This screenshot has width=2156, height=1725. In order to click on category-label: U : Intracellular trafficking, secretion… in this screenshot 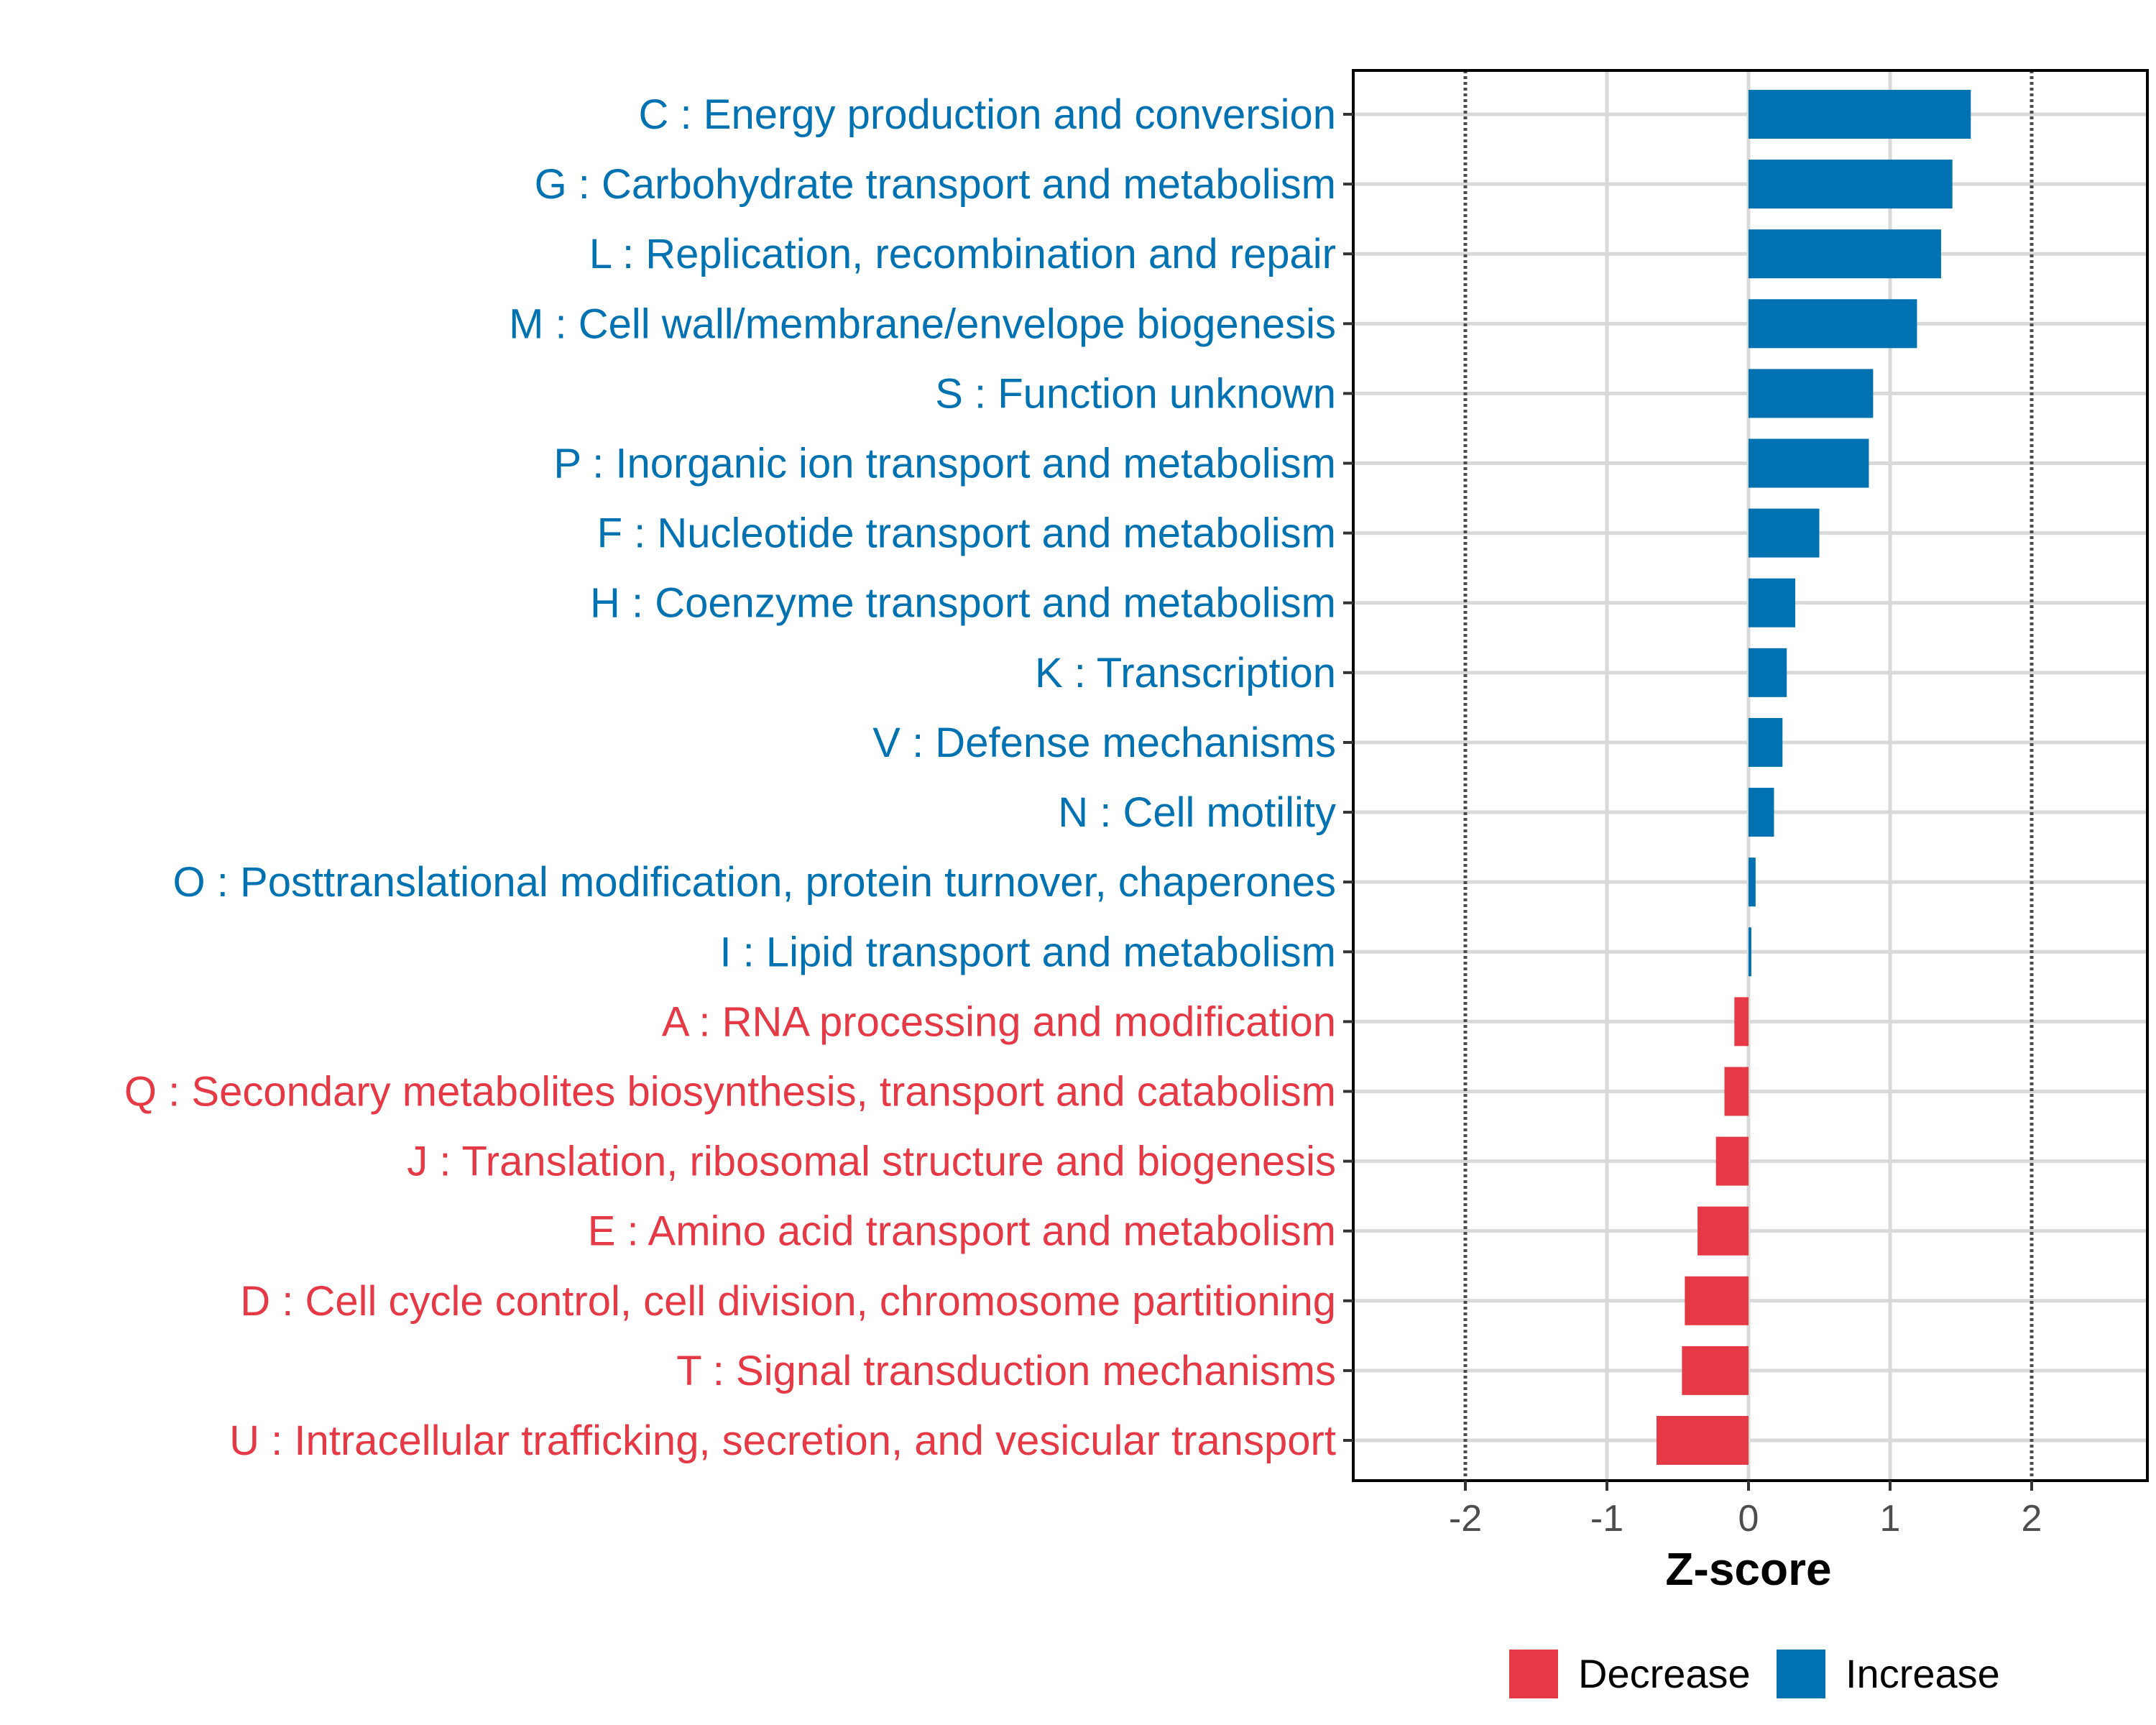, I will do `click(782, 1440)`.